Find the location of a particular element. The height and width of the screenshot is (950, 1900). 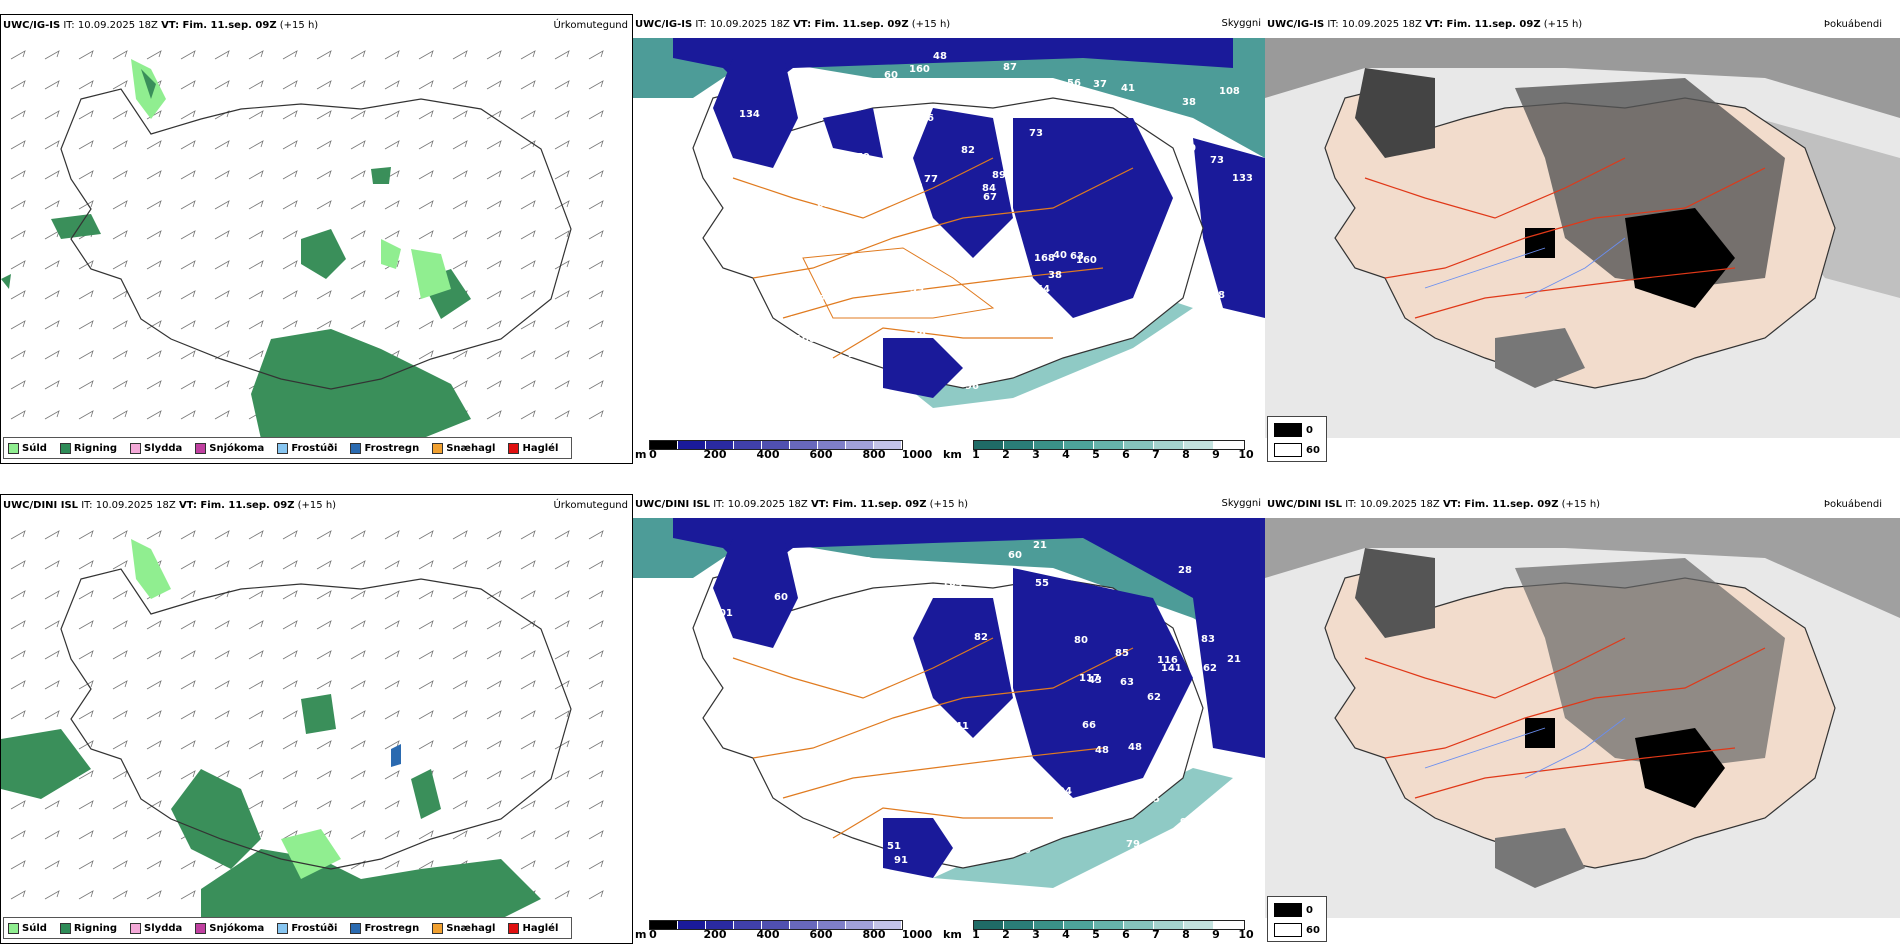

visibility-value: 100 is located at coordinates (805, 339).